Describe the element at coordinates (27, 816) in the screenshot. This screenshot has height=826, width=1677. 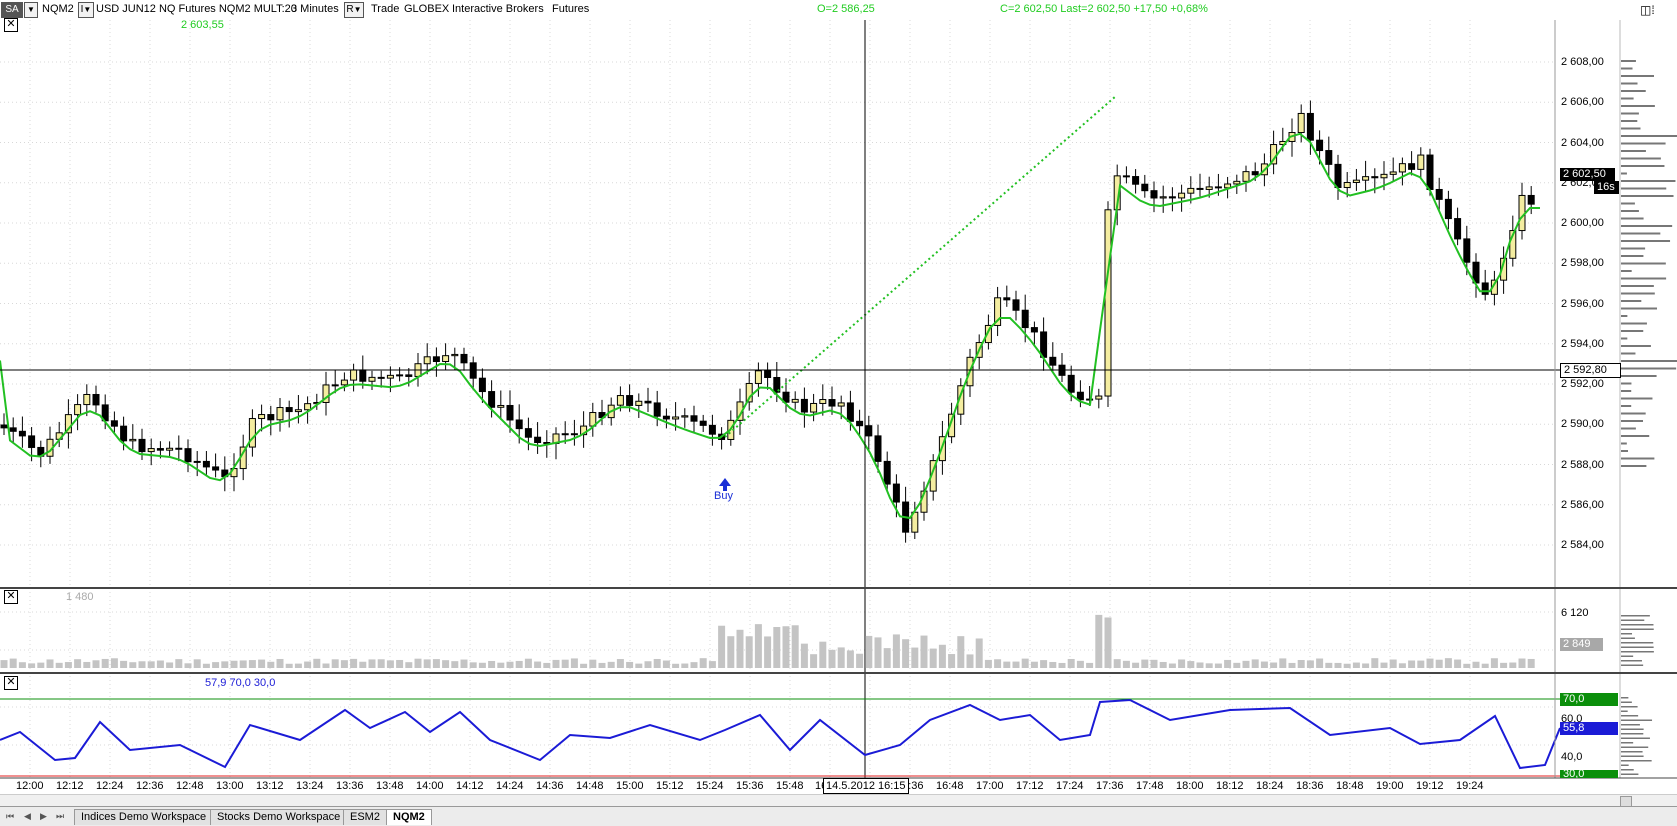
I see `prev-icon: ◀` at that location.